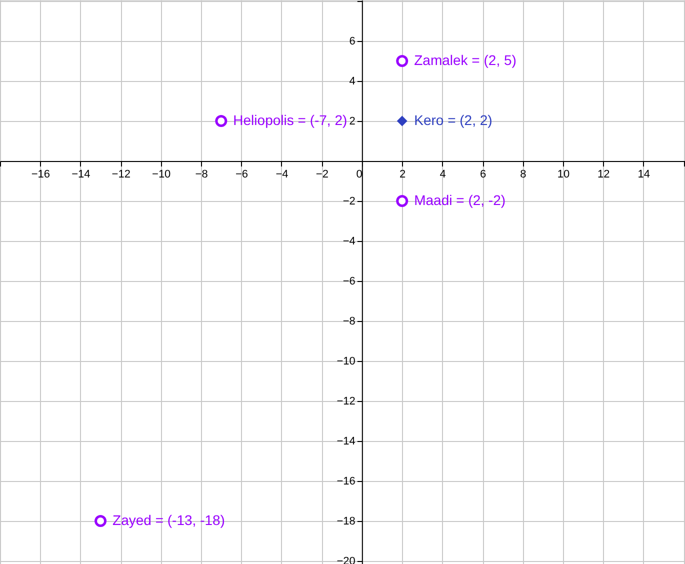 The width and height of the screenshot is (685, 564). I want to click on y-tick-label: 4, so click(352, 82).